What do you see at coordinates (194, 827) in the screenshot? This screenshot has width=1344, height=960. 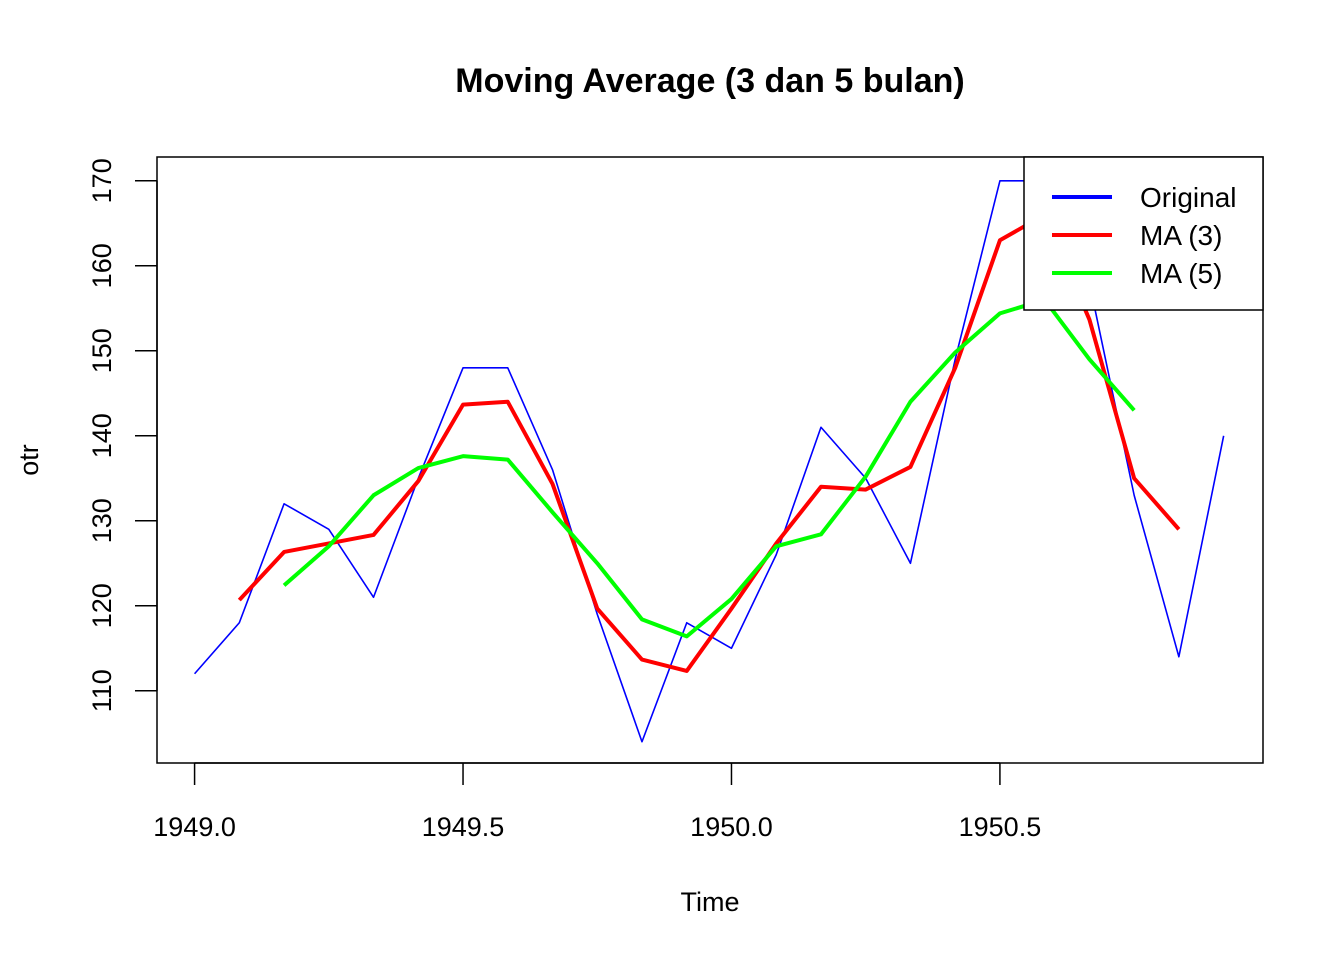 I see `x-tick-label: 1949.0` at bounding box center [194, 827].